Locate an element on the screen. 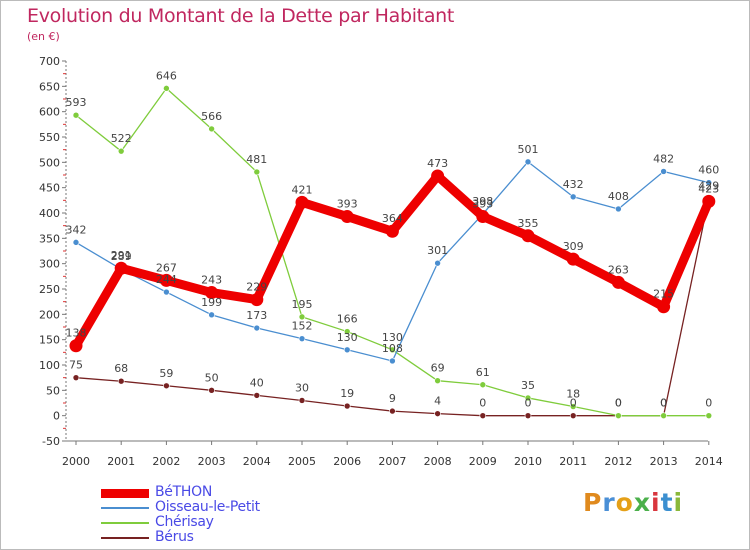 The height and width of the screenshot is (550, 750). data-label: 291 is located at coordinates (121, 255).